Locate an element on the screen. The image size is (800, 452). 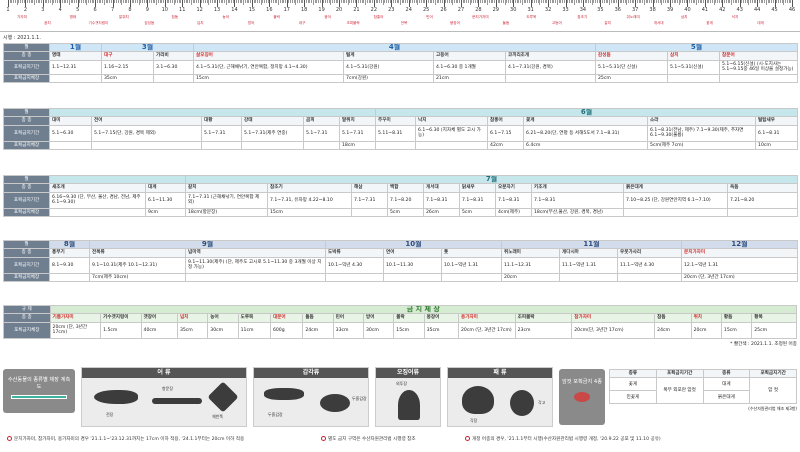
ruler-number: 39 is located at coordinates (670, 10).